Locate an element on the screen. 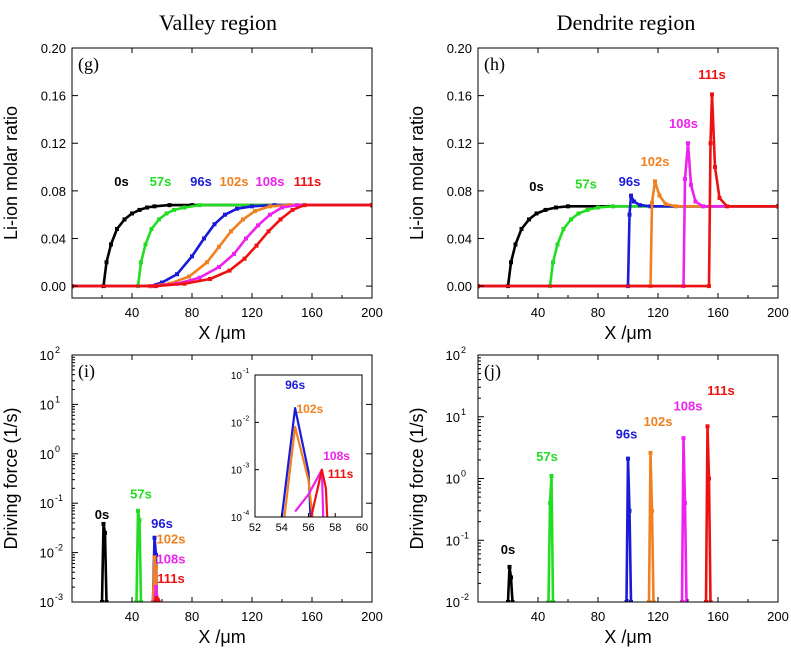 This screenshot has width=791, height=652. series-label-57s: 57s is located at coordinates (161, 181).